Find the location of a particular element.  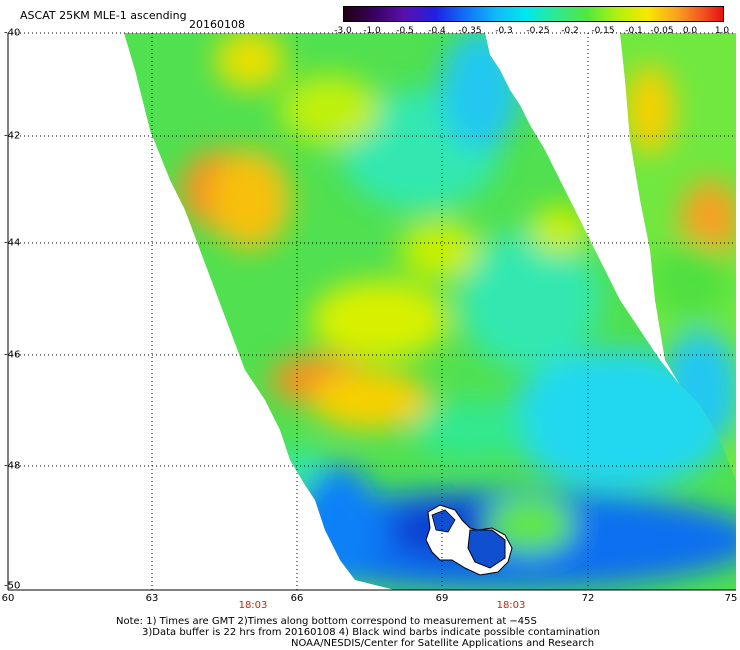

colorbar-tick-label: -0.25 is located at coordinates (538, 31).